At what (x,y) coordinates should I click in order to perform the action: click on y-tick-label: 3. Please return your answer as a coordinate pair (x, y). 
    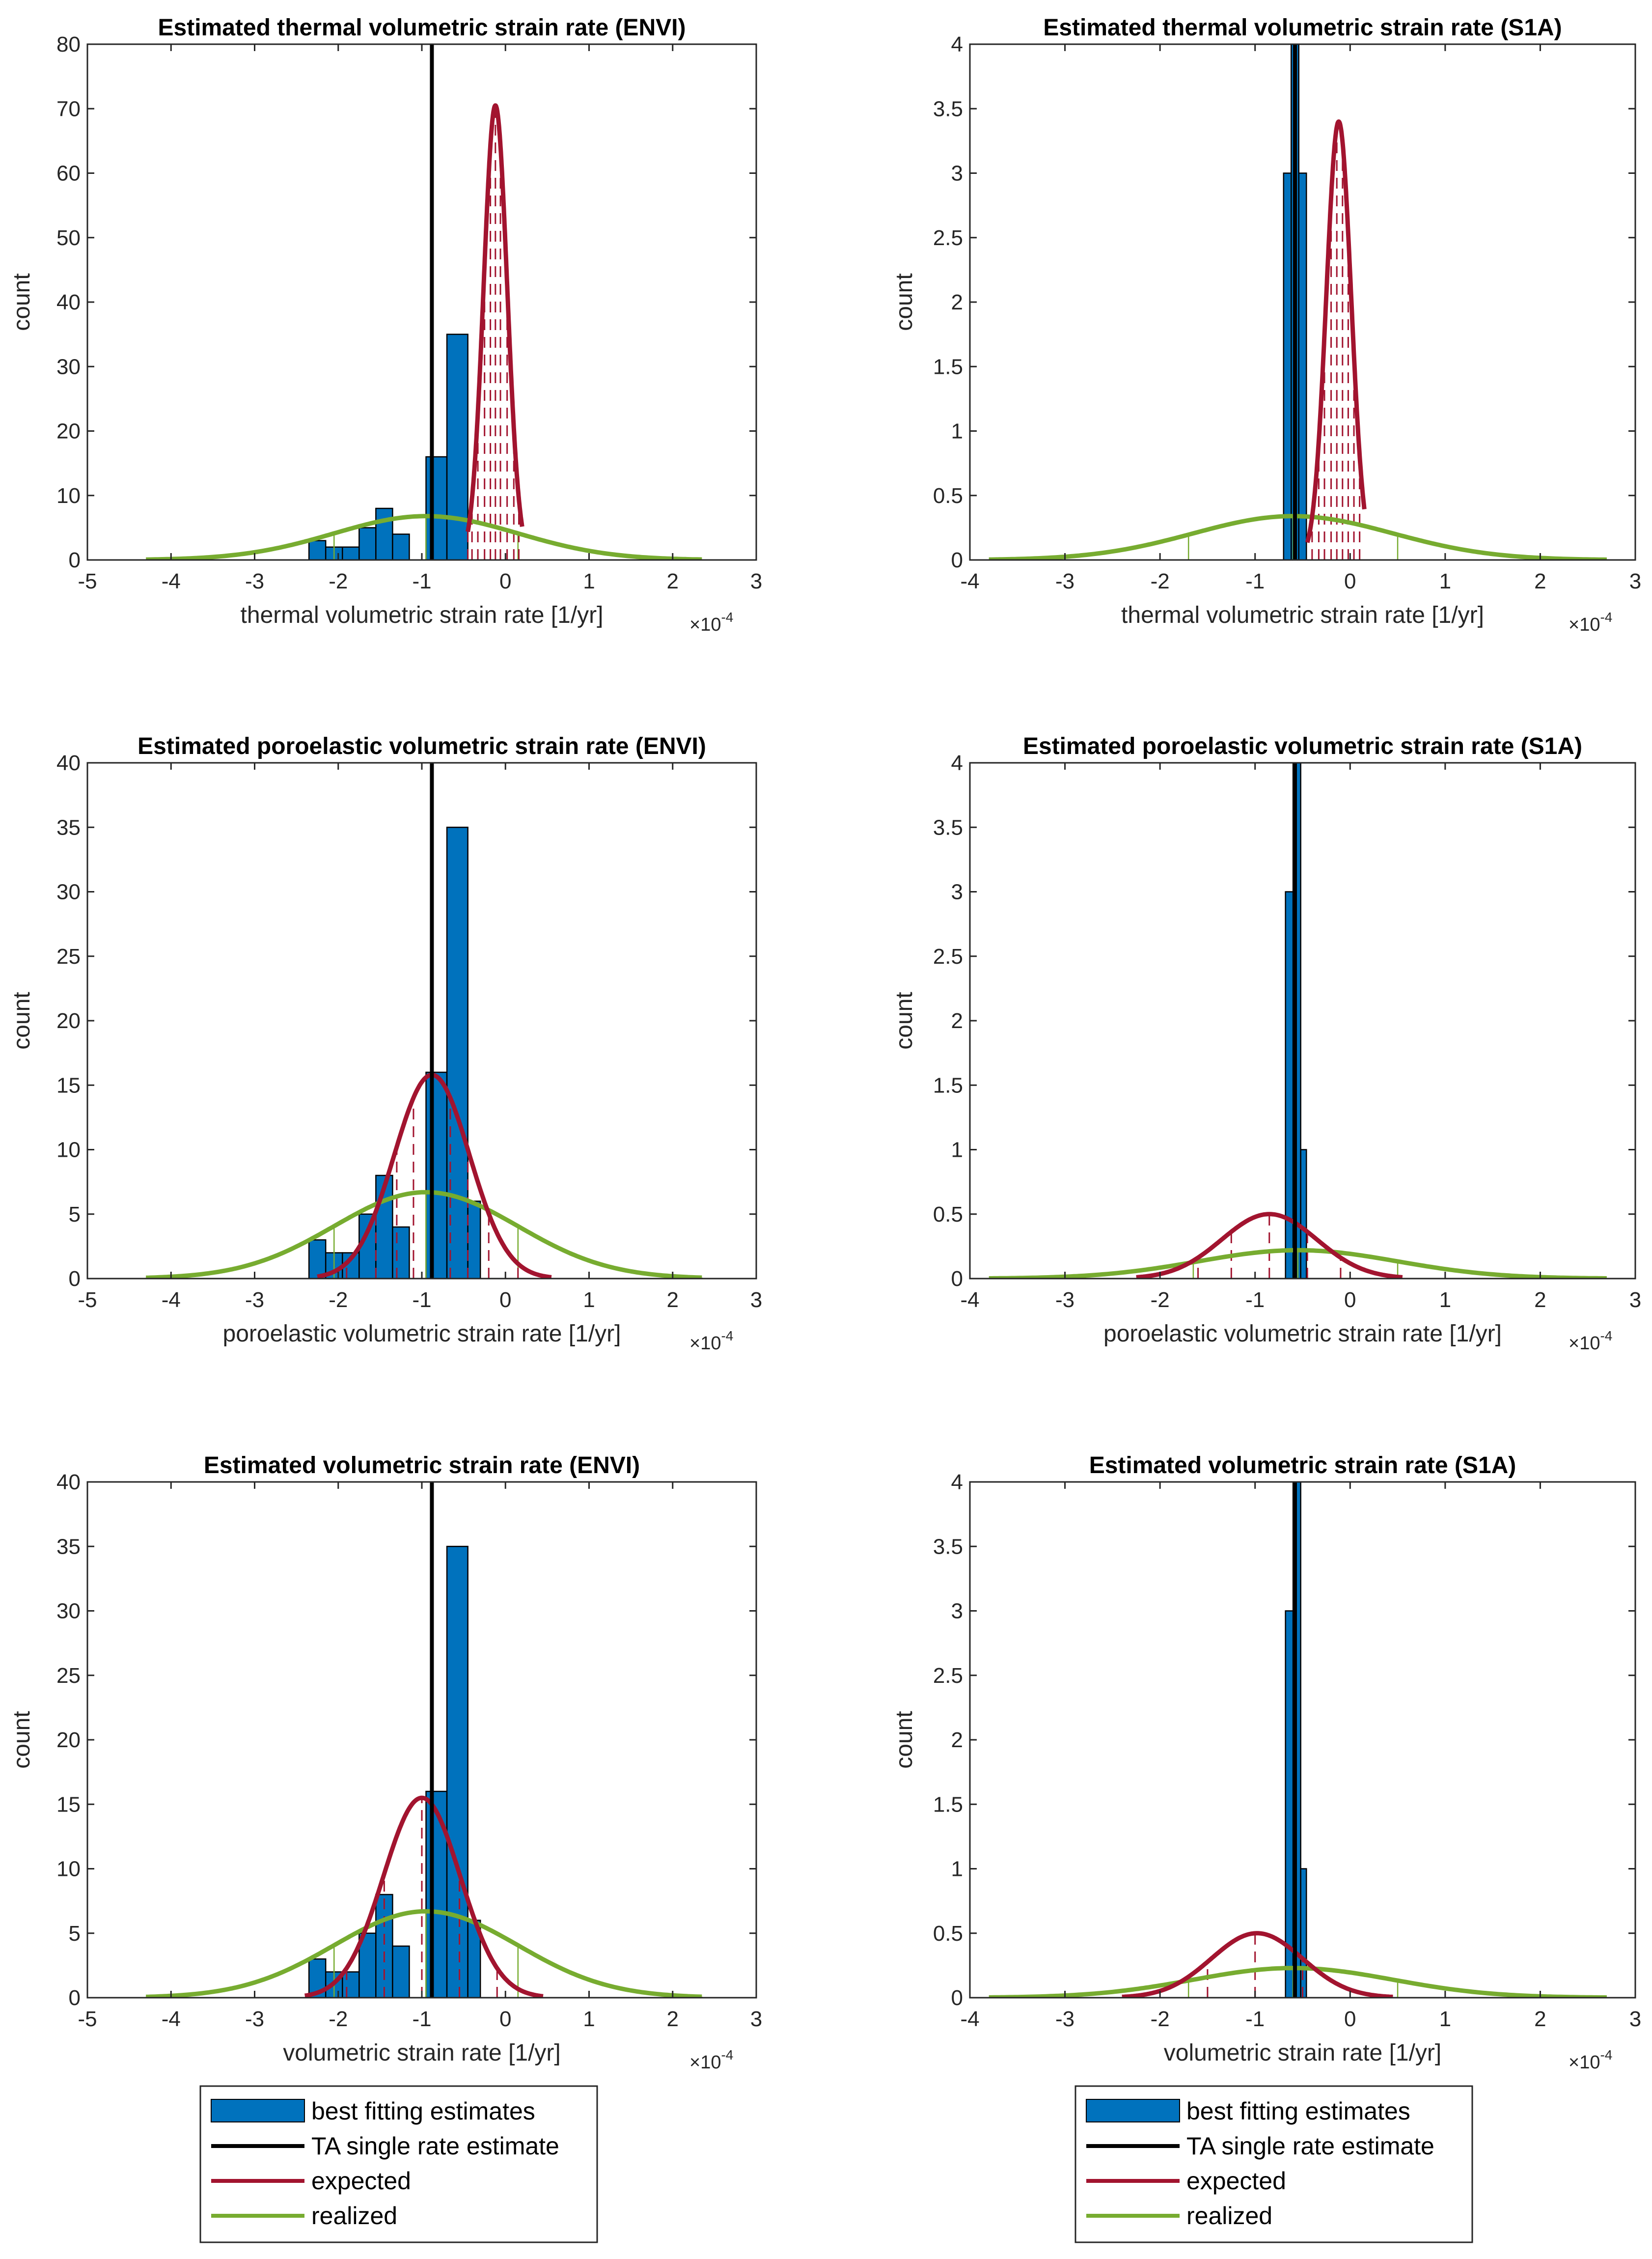
    Looking at the image, I should click on (957, 174).